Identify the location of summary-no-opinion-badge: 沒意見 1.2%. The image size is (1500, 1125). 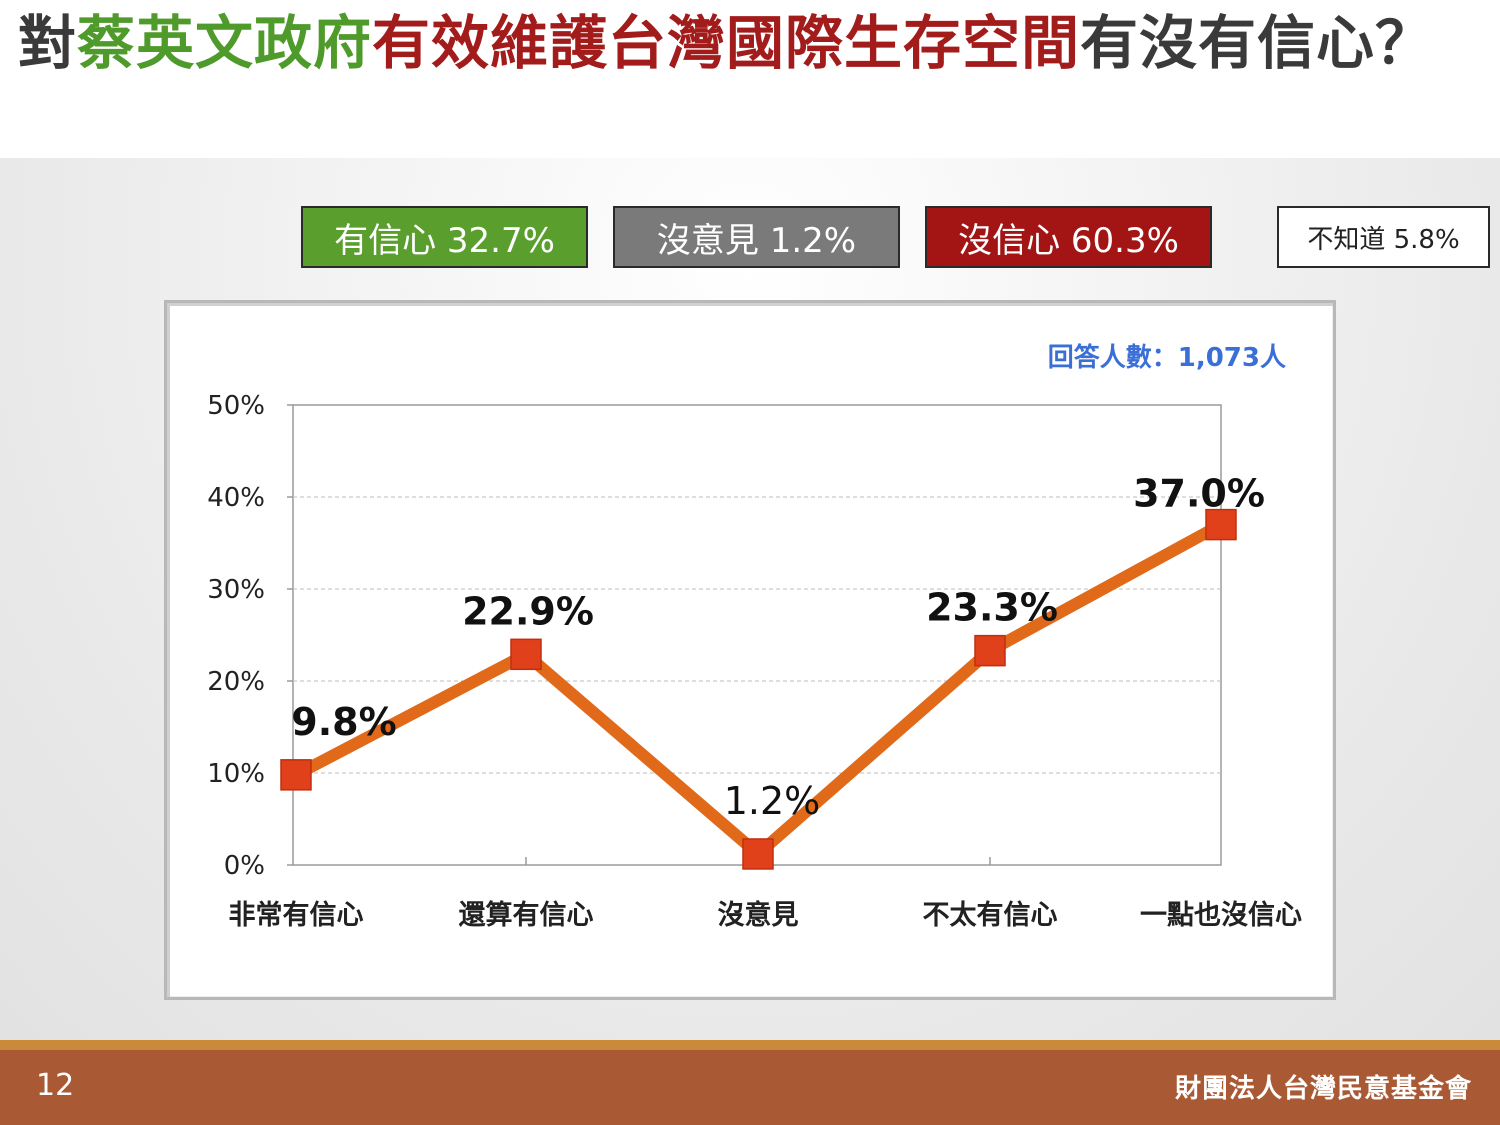
(756, 237).